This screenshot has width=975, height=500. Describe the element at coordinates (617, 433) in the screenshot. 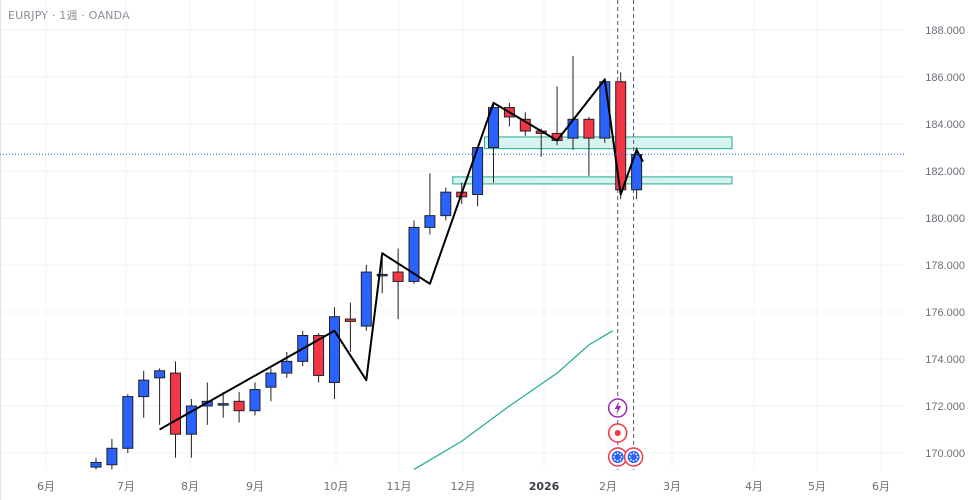

I see `red-dot-icon` at that location.